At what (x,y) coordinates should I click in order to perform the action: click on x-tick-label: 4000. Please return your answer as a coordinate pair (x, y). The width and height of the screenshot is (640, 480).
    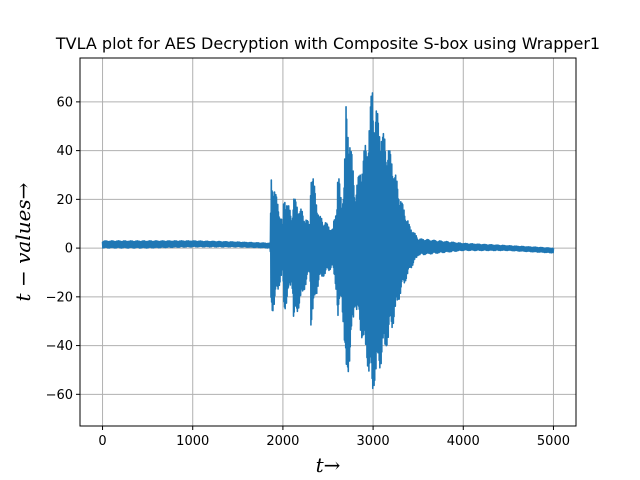
    Looking at the image, I should click on (463, 441).